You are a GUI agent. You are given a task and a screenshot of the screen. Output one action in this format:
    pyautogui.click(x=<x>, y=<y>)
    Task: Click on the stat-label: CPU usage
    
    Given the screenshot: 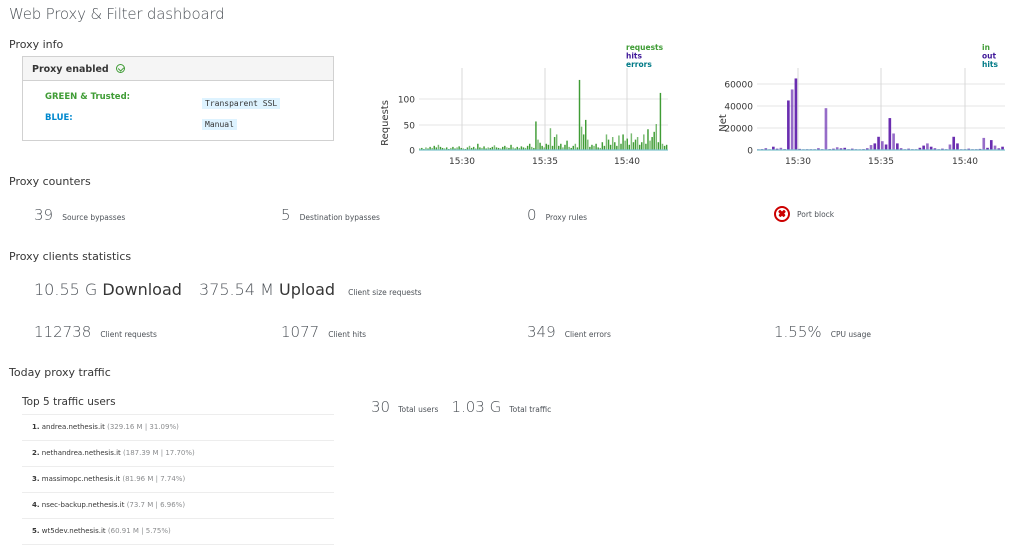 What is the action you would take?
    pyautogui.click(x=851, y=334)
    